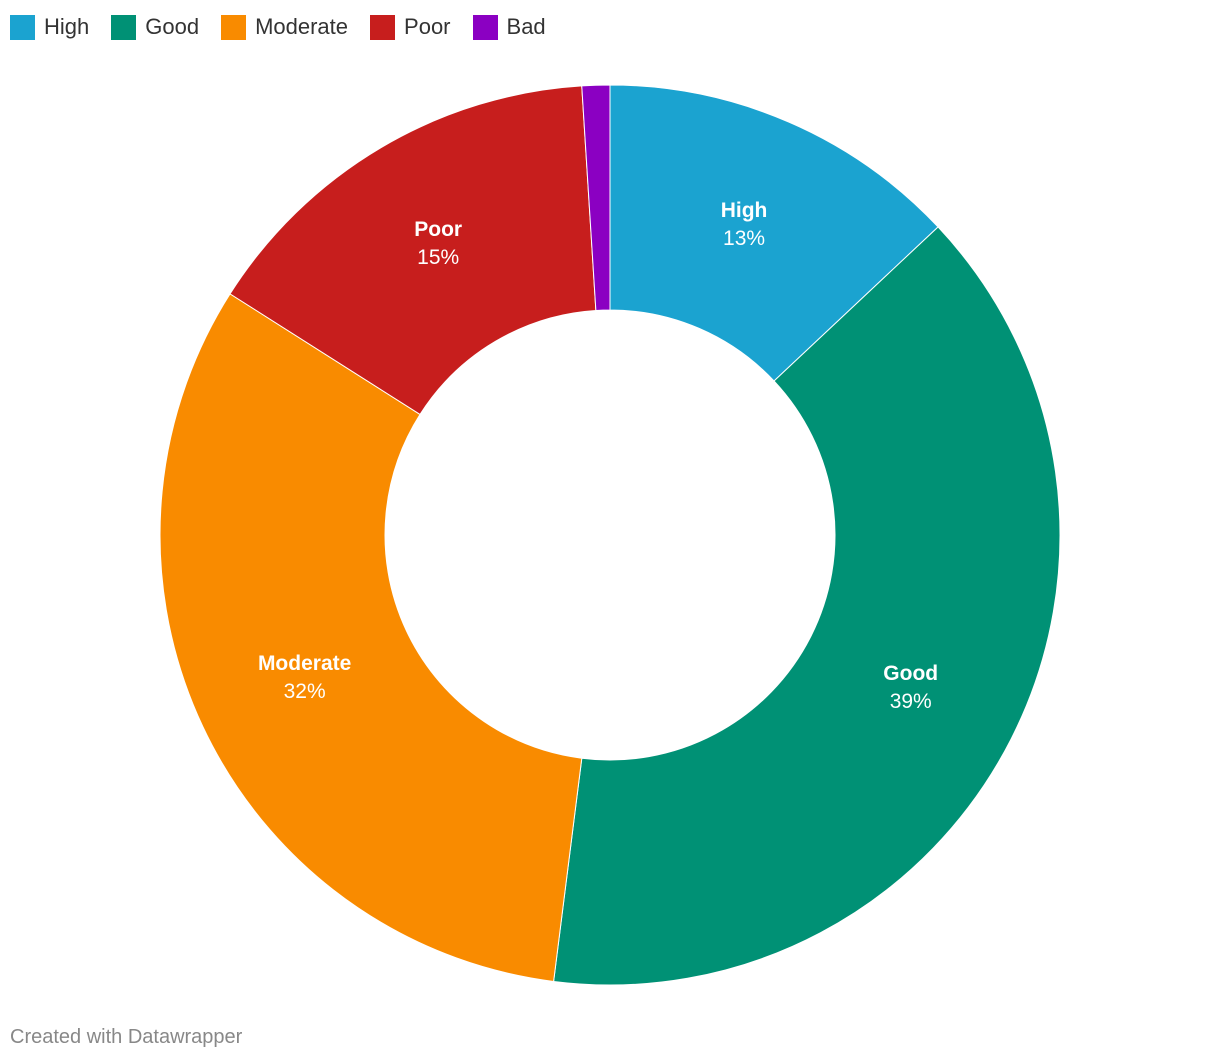  What do you see at coordinates (438, 229) in the screenshot?
I see `slice-name: Poor` at bounding box center [438, 229].